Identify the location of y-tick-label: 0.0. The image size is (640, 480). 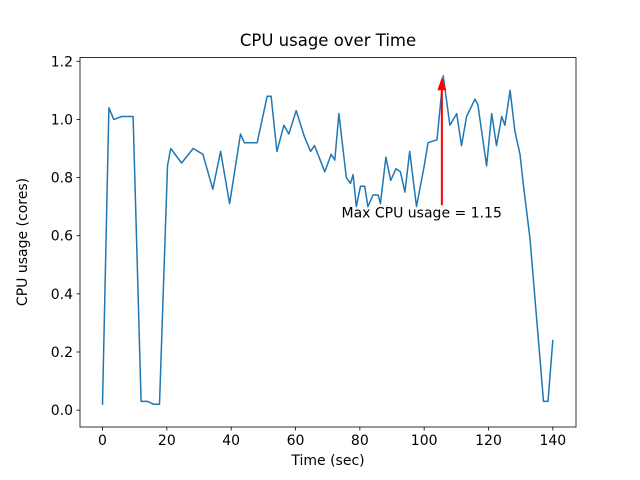
(62, 411).